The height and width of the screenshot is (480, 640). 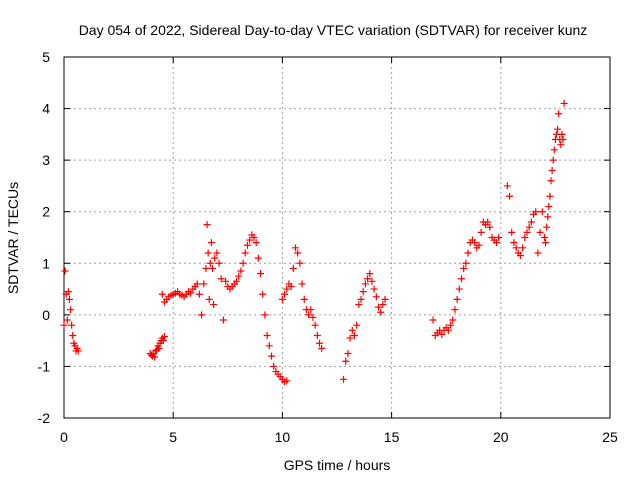 I want to click on x-axis-label: GPS time / hours, so click(x=337, y=465).